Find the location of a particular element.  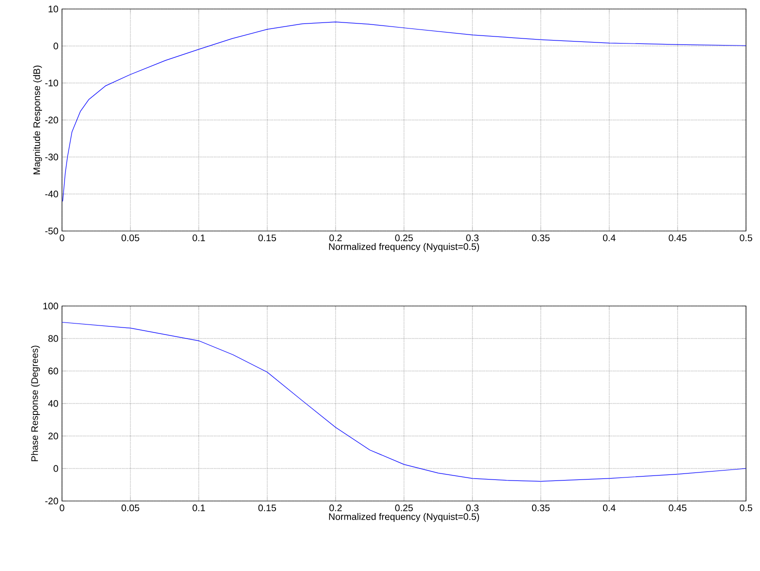

y-tick-label: 60 is located at coordinates (53, 371).